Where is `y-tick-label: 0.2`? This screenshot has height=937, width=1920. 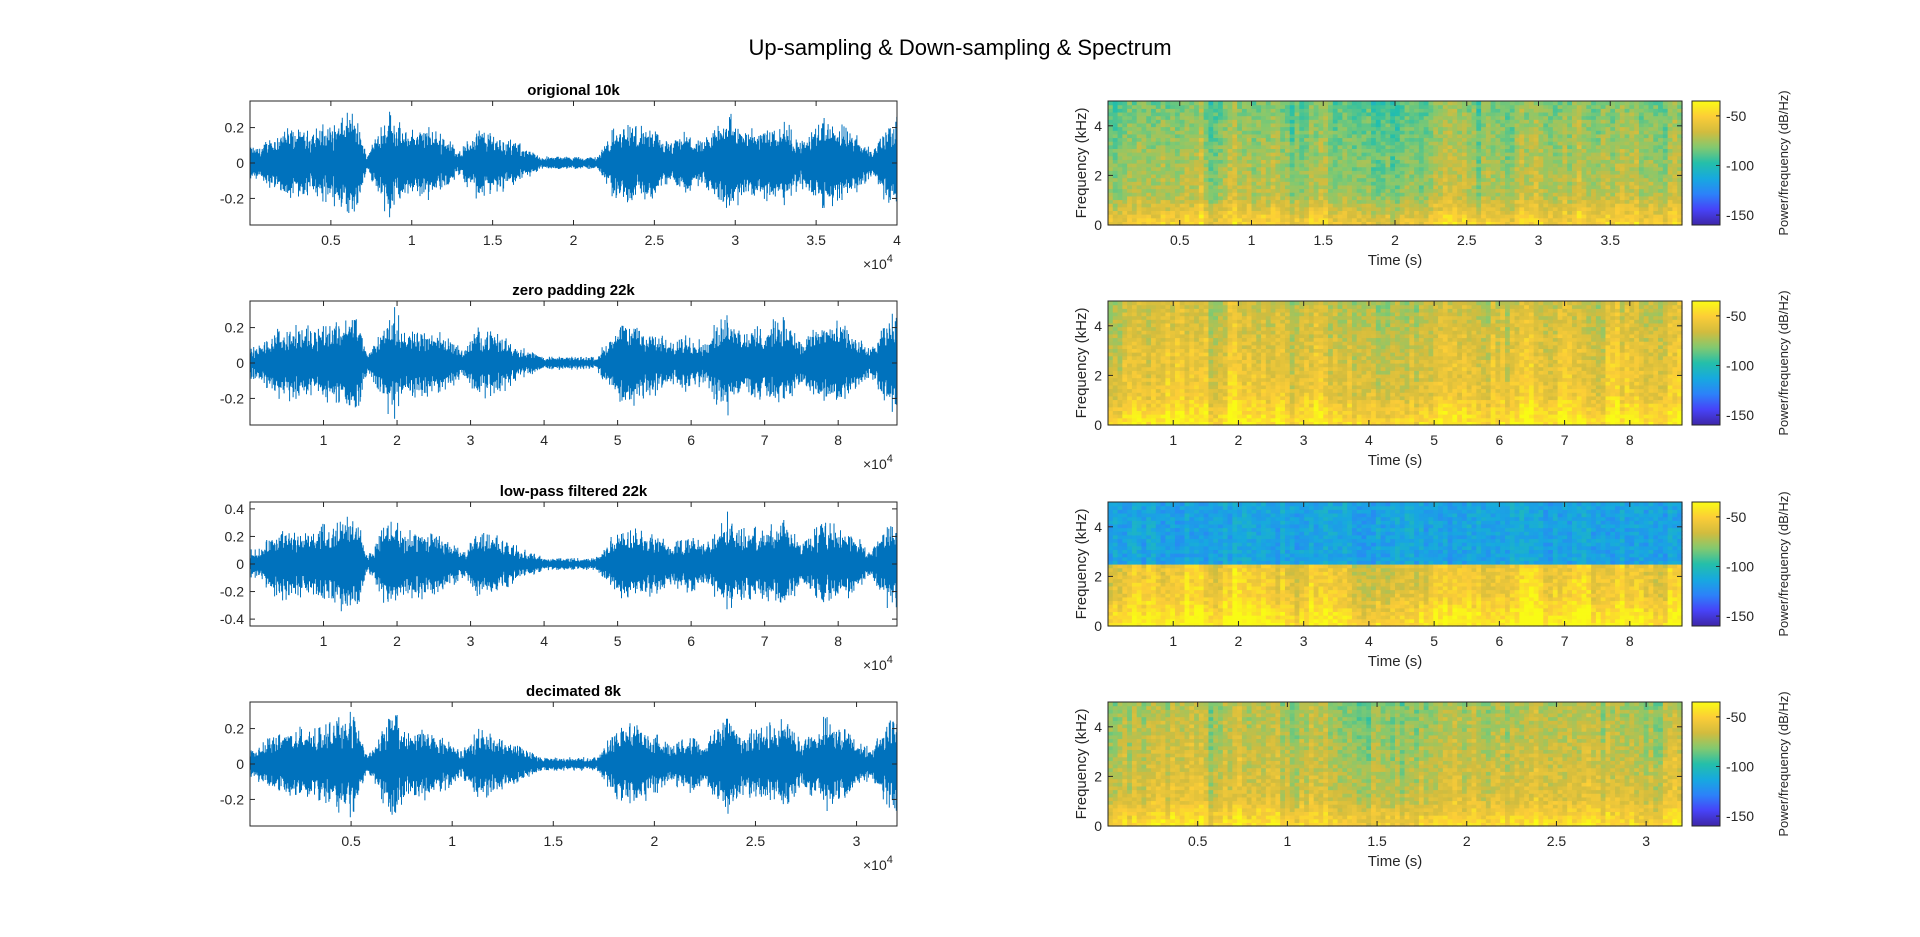
y-tick-label: 0.2 is located at coordinates (235, 328).